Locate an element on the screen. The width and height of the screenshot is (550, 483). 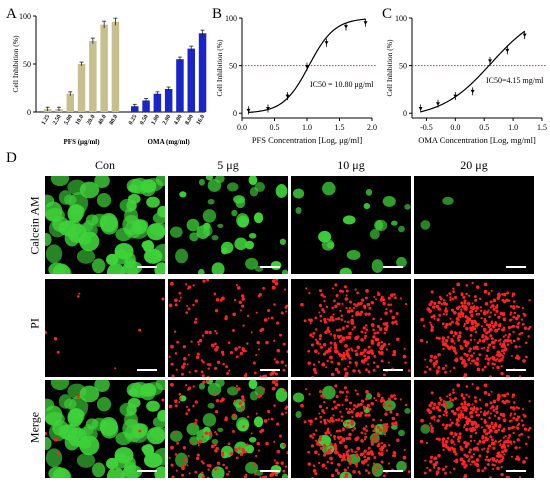
x-tick-label: 1.0 is located at coordinates (513, 127).